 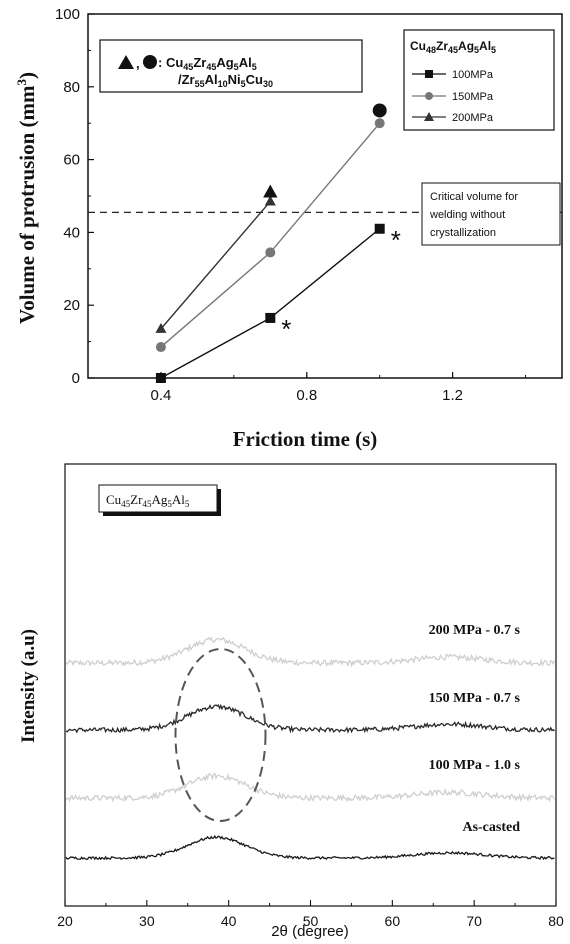 What do you see at coordinates (225, 80) in the screenshot?
I see `combo-line2: /Zr55Al10Ni5Cu30` at bounding box center [225, 80].